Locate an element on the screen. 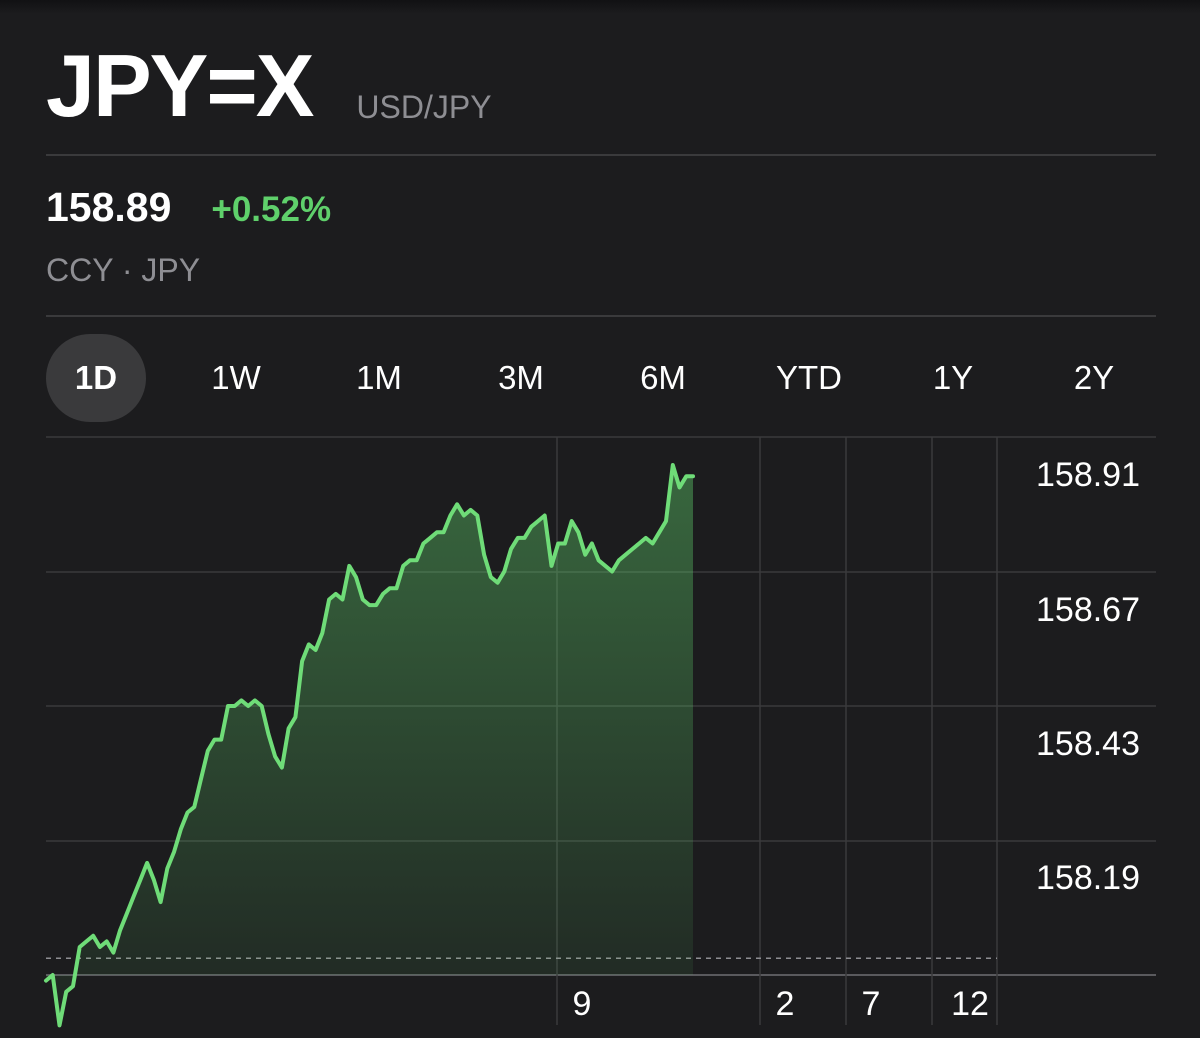  y-axis-labels: 158.91 158.67 158.43 158.19 is located at coordinates (1088, 676).